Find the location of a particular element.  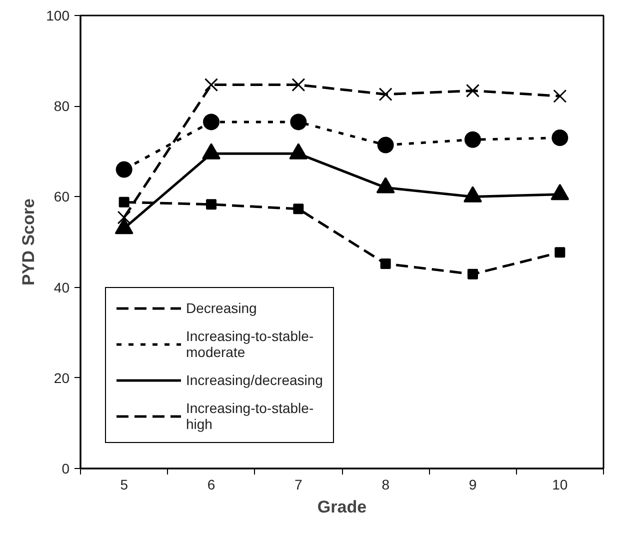

legend-label: Increasing/decreasing is located at coordinates (254, 380).